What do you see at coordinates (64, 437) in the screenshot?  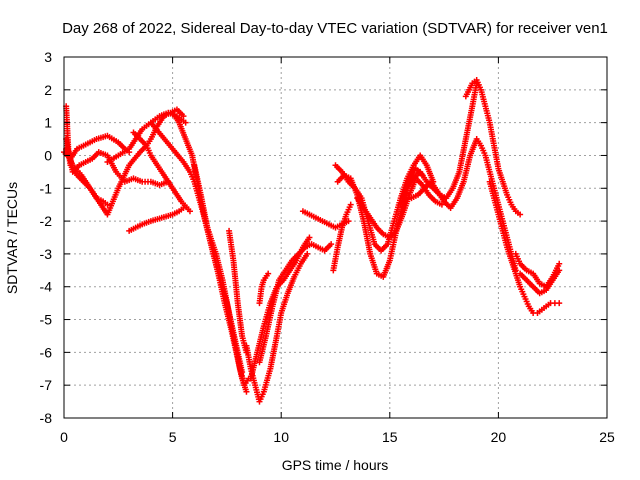 I see `x-tick-label: 0` at bounding box center [64, 437].